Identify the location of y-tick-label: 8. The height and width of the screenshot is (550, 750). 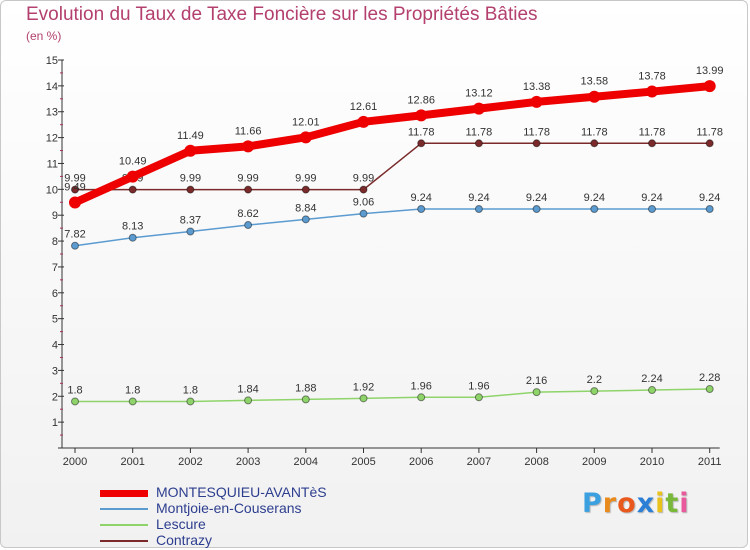
(55, 242).